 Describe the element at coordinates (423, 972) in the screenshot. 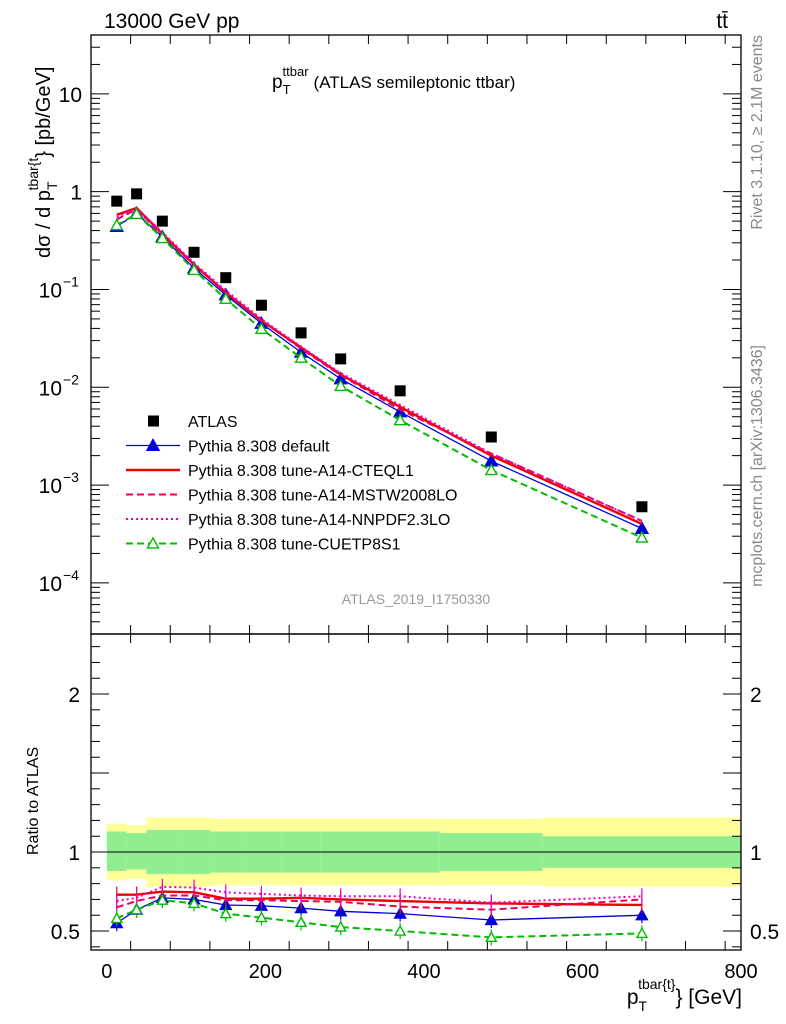

I see `x-tick-label: 400` at that location.